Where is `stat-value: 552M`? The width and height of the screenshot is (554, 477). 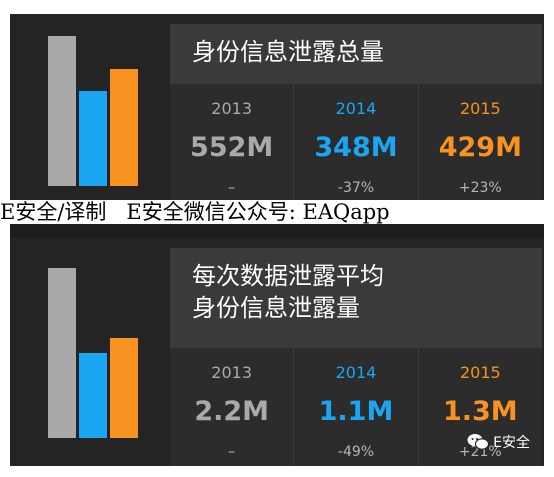
stat-value: 552M is located at coordinates (232, 147).